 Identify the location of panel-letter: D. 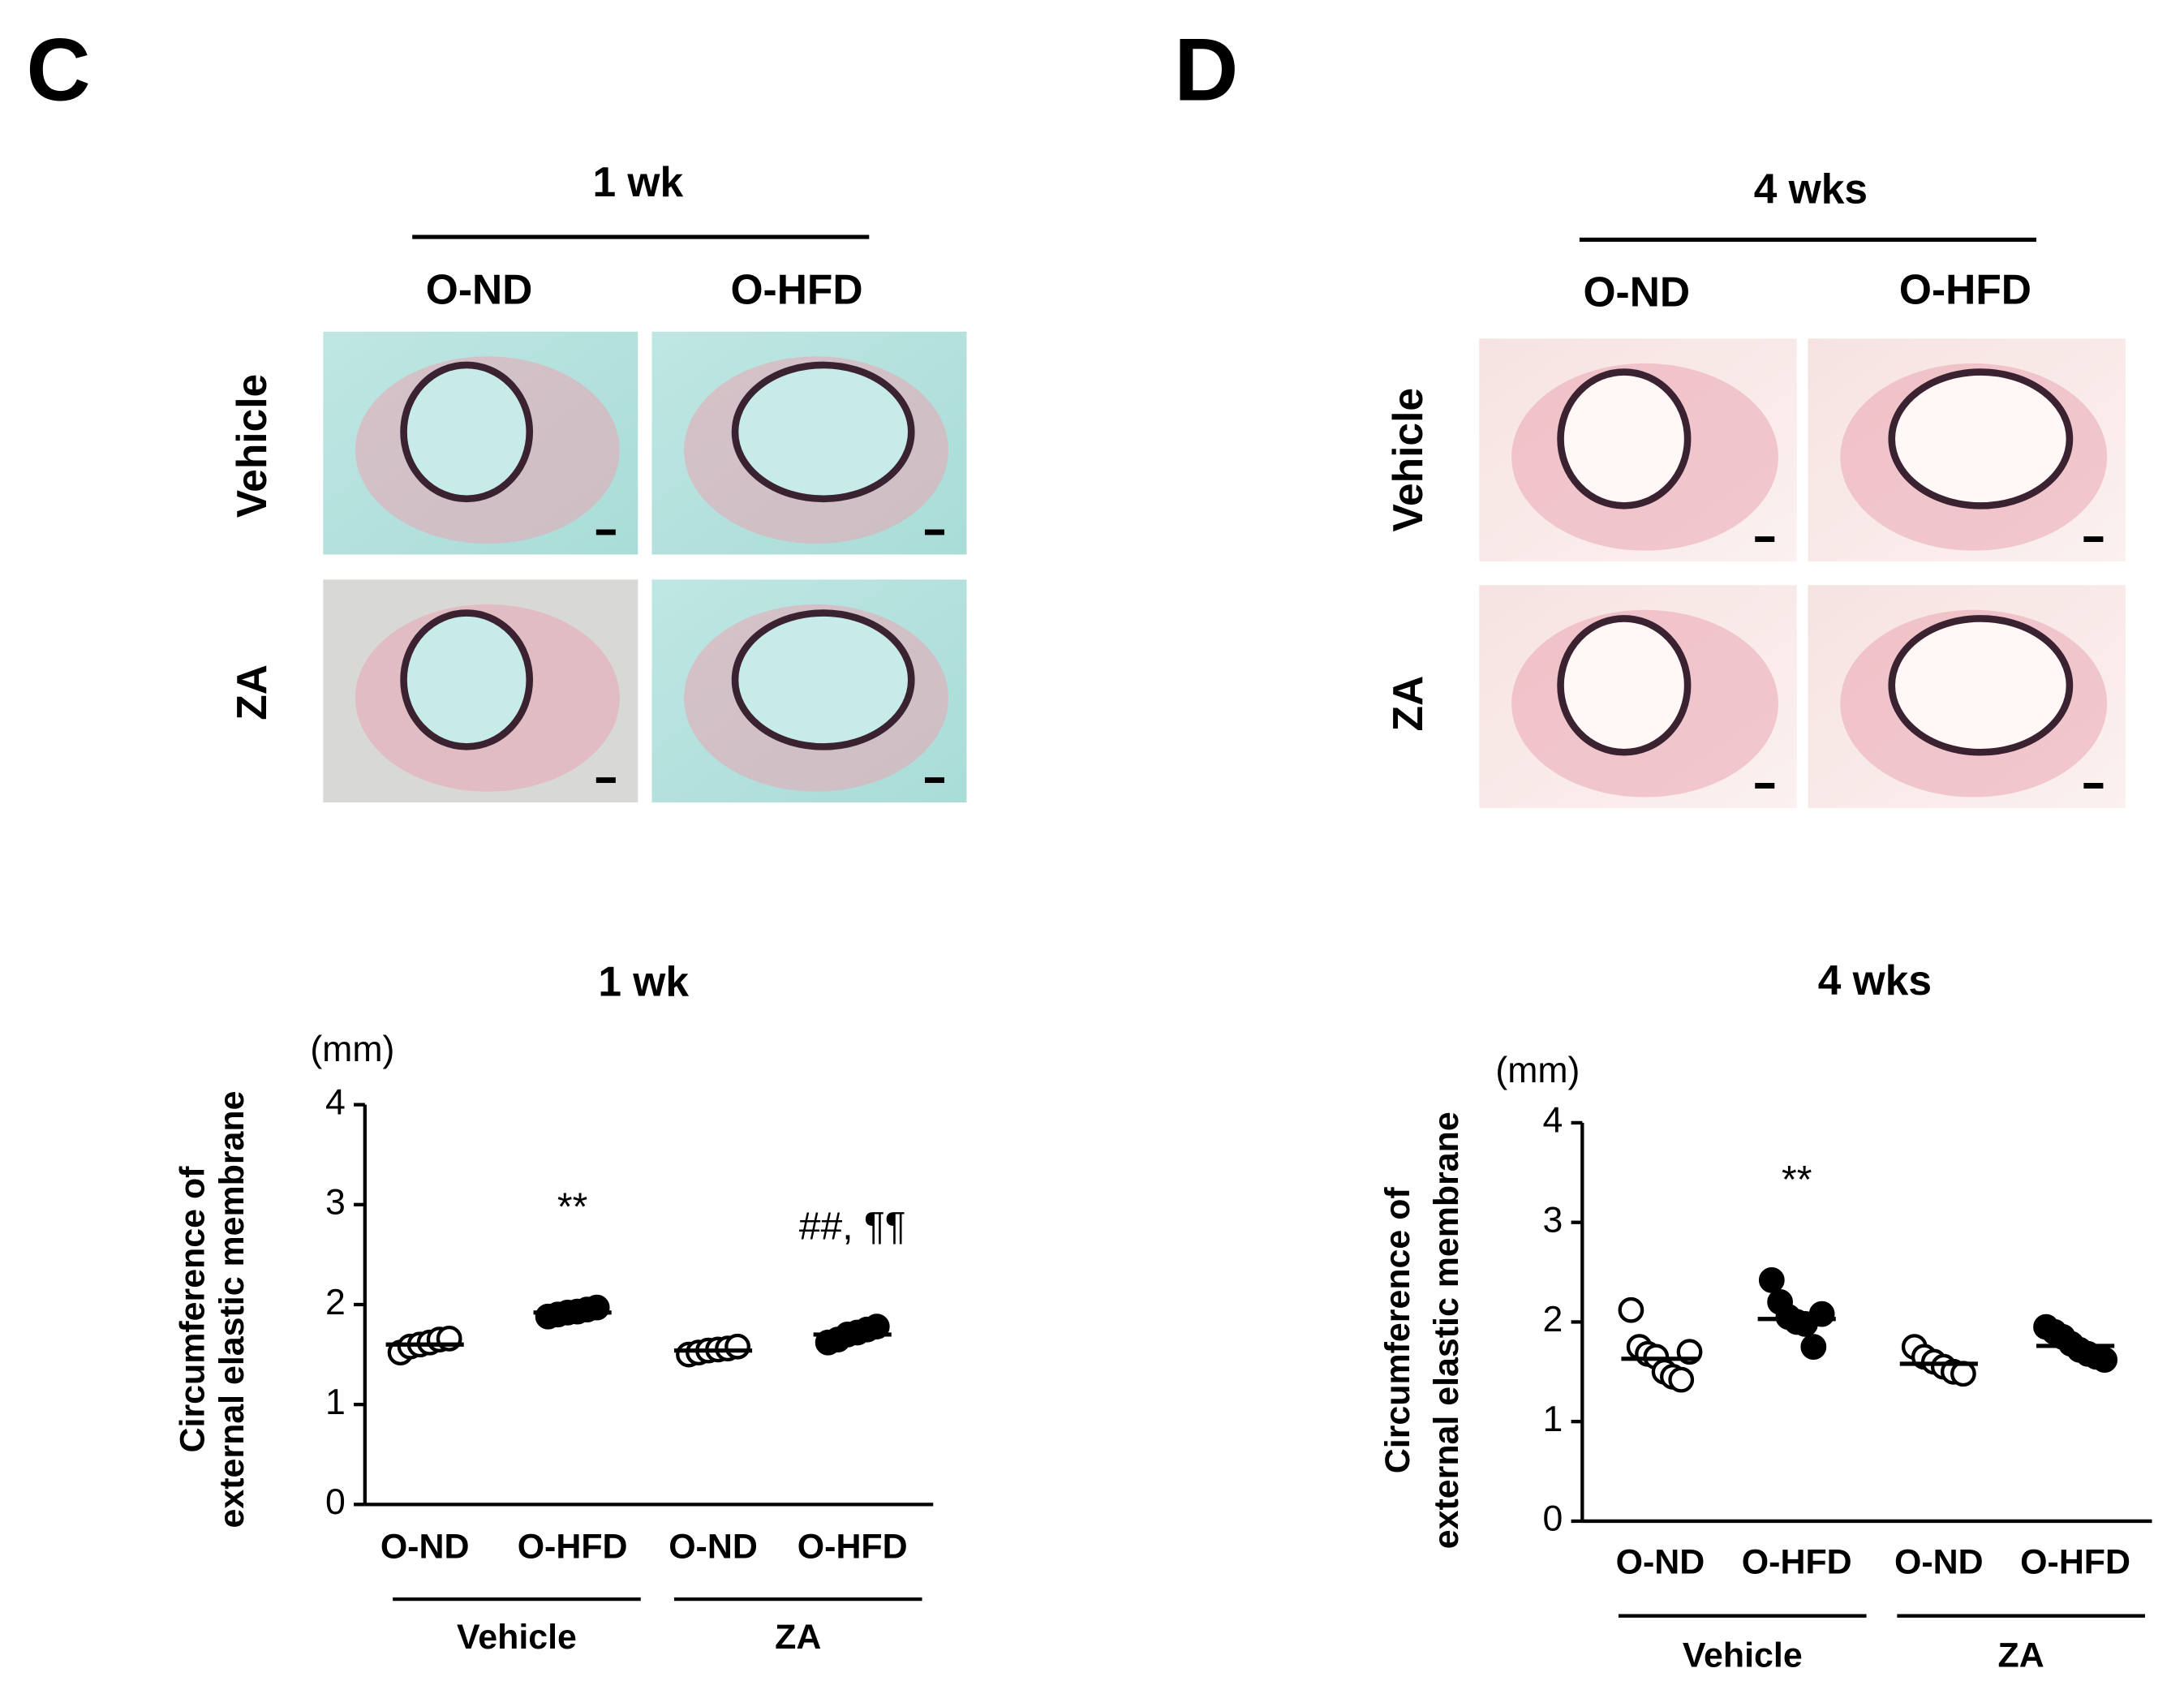
(1206, 70).